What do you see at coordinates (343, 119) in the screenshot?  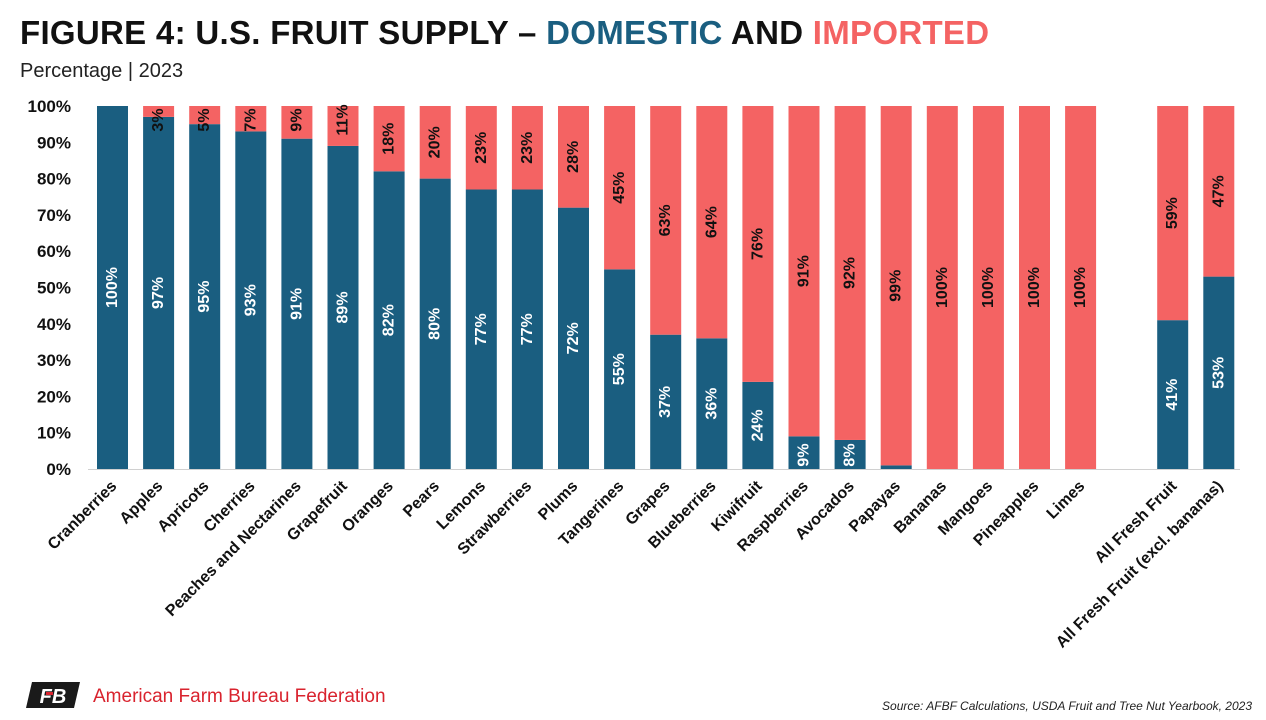 I see `data-label-imported: 11%` at bounding box center [343, 119].